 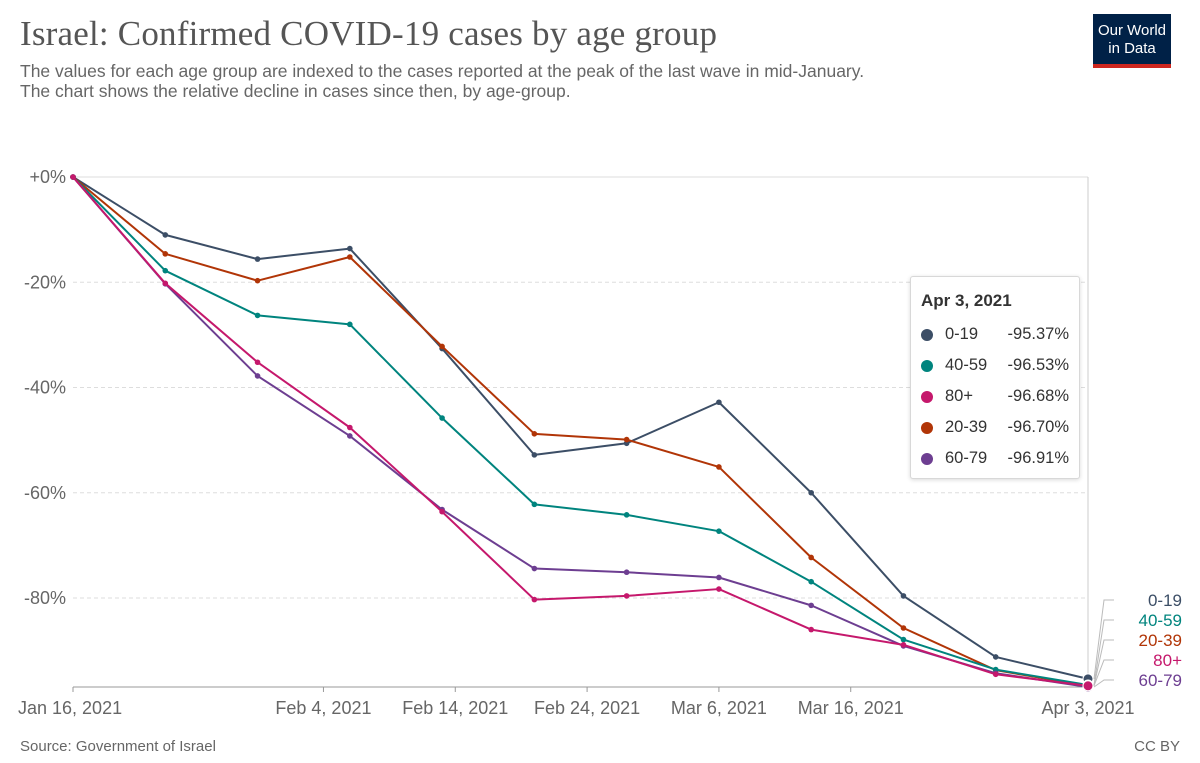 What do you see at coordinates (1160, 680) in the screenshot?
I see `end-label-60-79: 60-79` at bounding box center [1160, 680].